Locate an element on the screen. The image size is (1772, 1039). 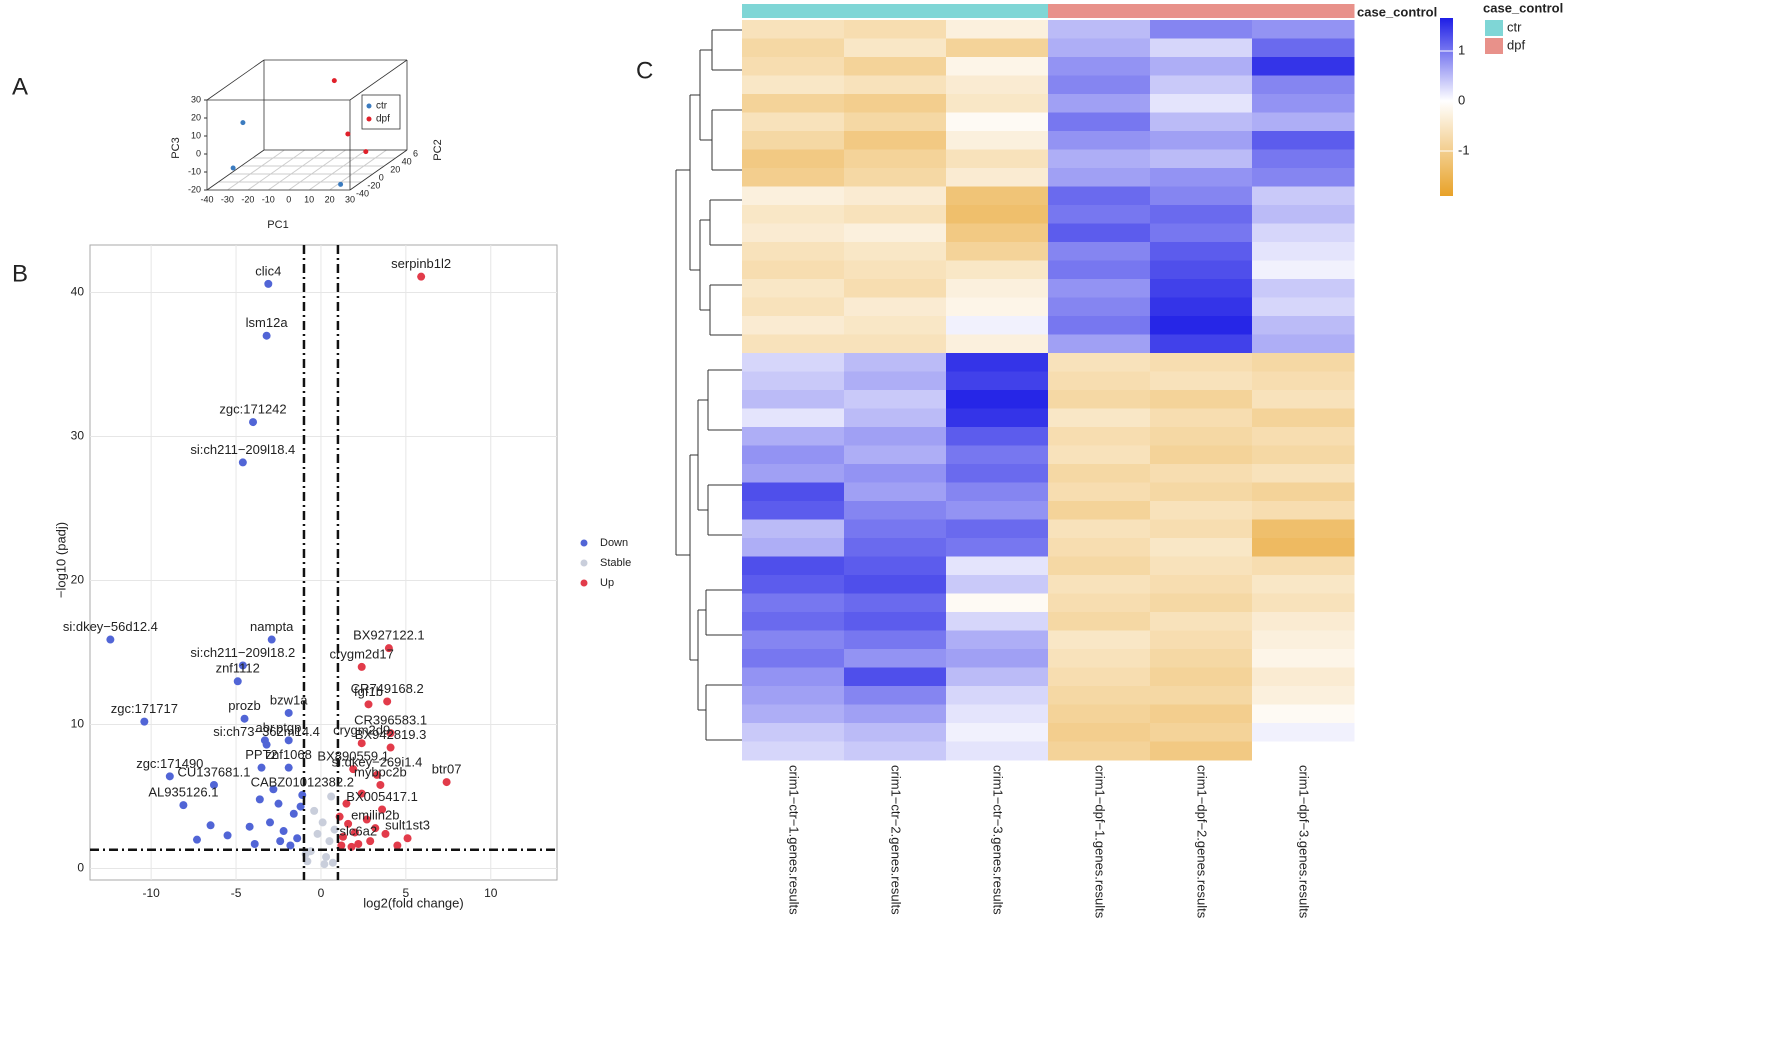
x-axis-title: PC1 is located at coordinates (277, 225).